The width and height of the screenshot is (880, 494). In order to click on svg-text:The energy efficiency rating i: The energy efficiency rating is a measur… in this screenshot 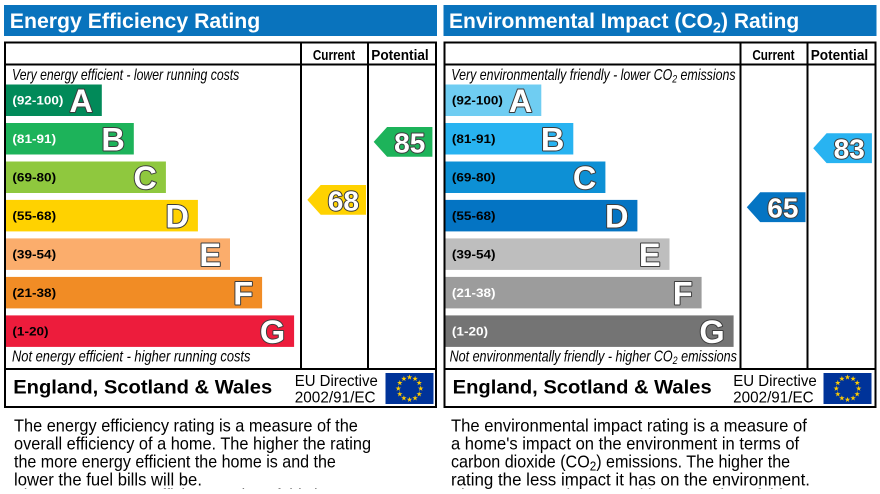, I will do `click(186, 425)`.